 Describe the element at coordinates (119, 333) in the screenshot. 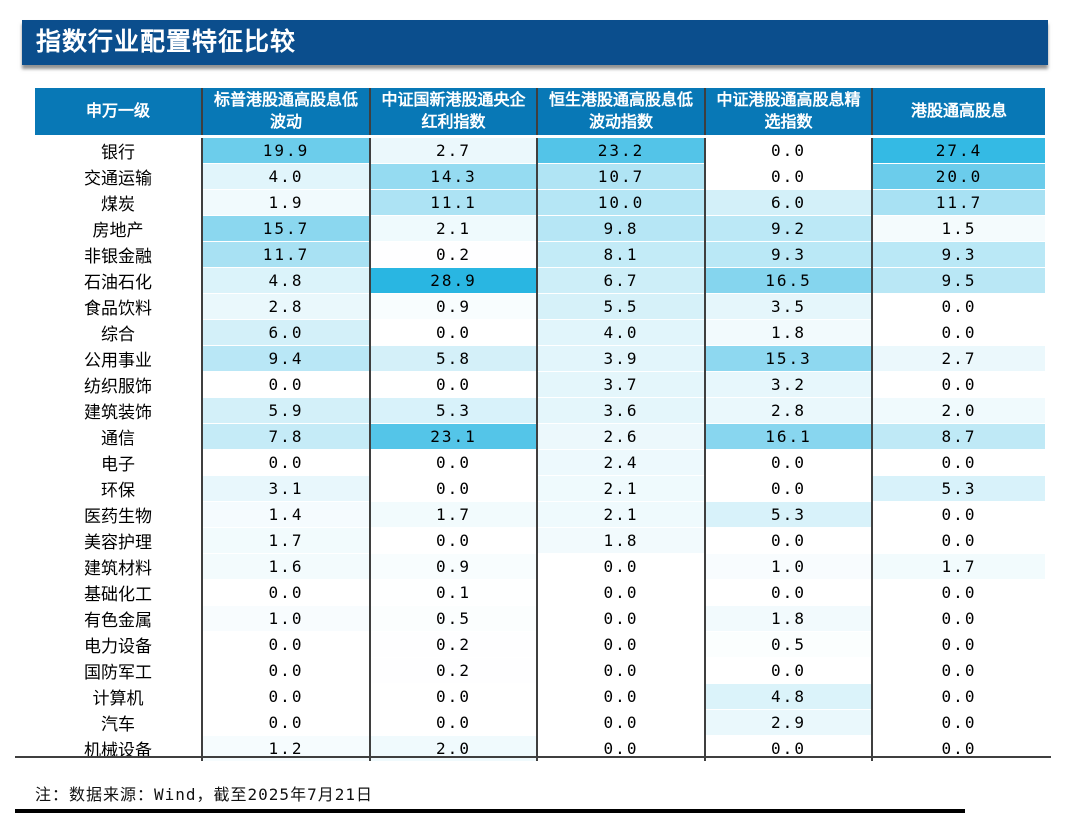

I see `industry-label: 综合` at that location.